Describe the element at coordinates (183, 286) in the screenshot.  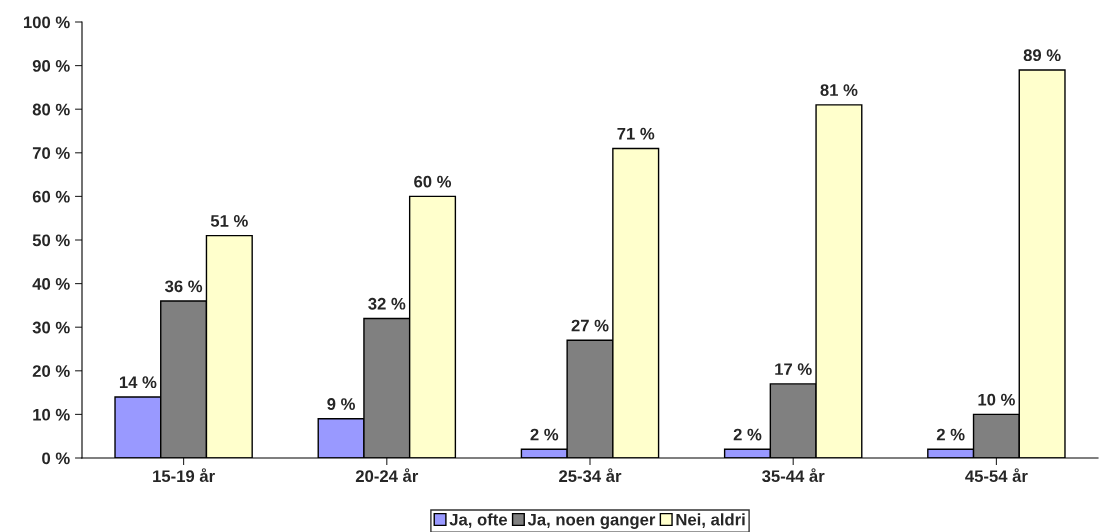
I see `data-label: 36 %` at that location.